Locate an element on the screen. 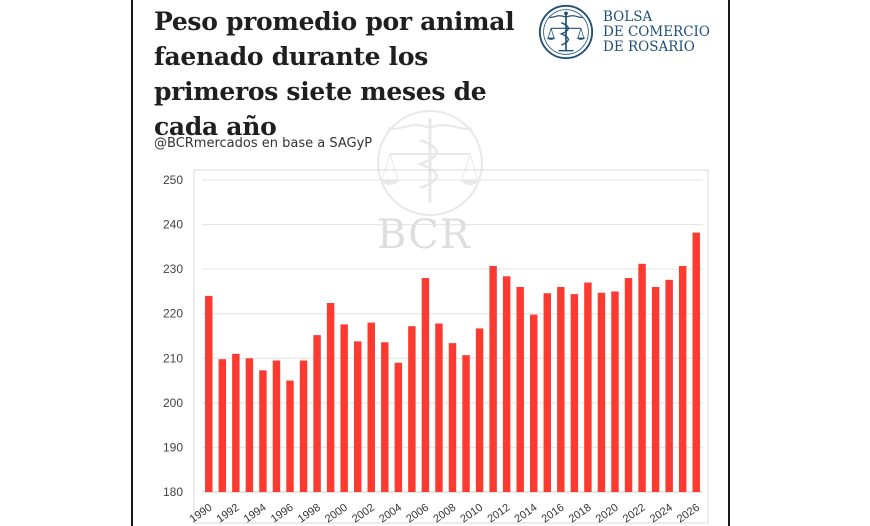  bar-2022 is located at coordinates (642, 377).